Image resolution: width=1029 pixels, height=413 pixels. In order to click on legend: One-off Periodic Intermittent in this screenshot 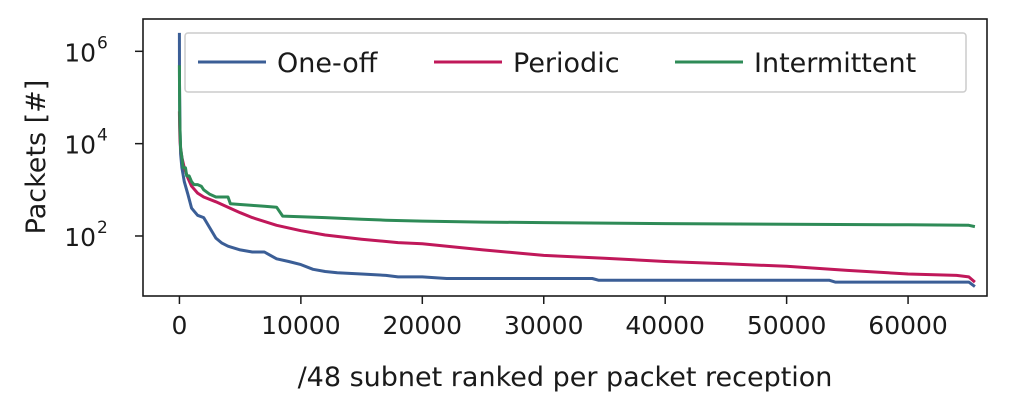, I will do `click(575, 62)`.